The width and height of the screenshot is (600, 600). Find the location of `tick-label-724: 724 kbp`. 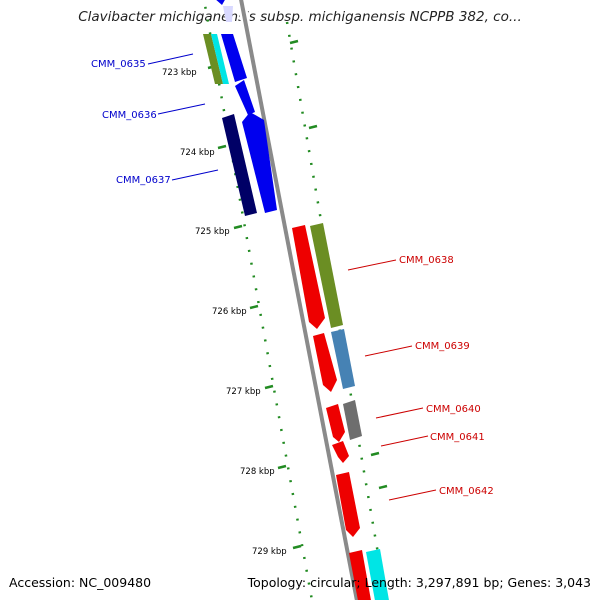

tick-label-724: 724 kbp is located at coordinates (197, 153).